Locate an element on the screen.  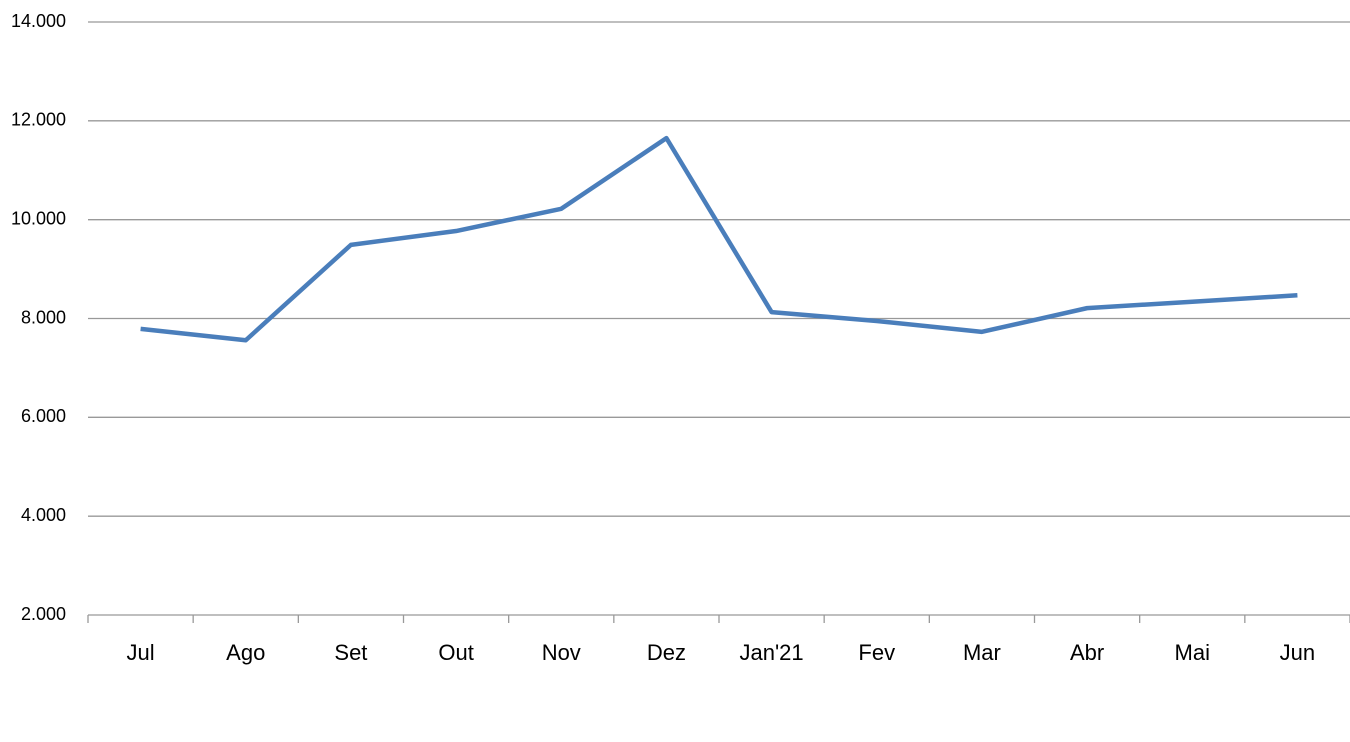
x-tick-label: Jan'21 is located at coordinates (772, 652).